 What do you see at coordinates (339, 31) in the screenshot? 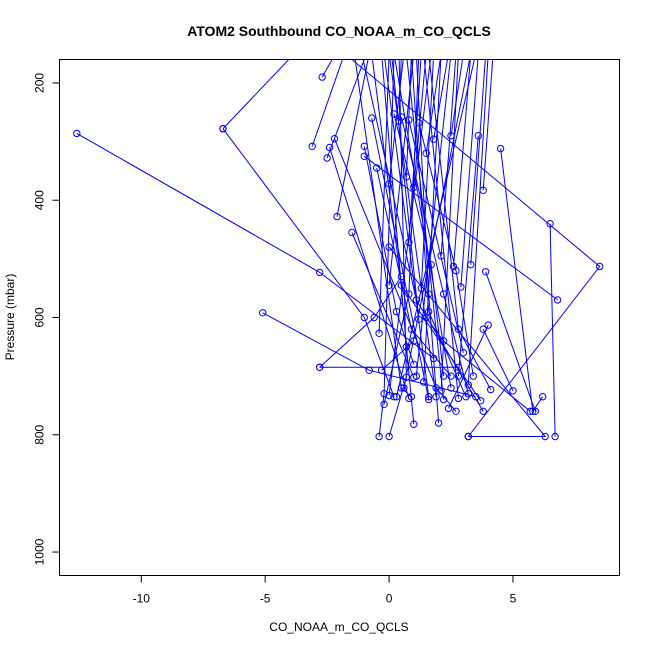
I see `chart-title: ATOM2 Southbound CO_NOAA_m_CO_QCLS` at bounding box center [339, 31].